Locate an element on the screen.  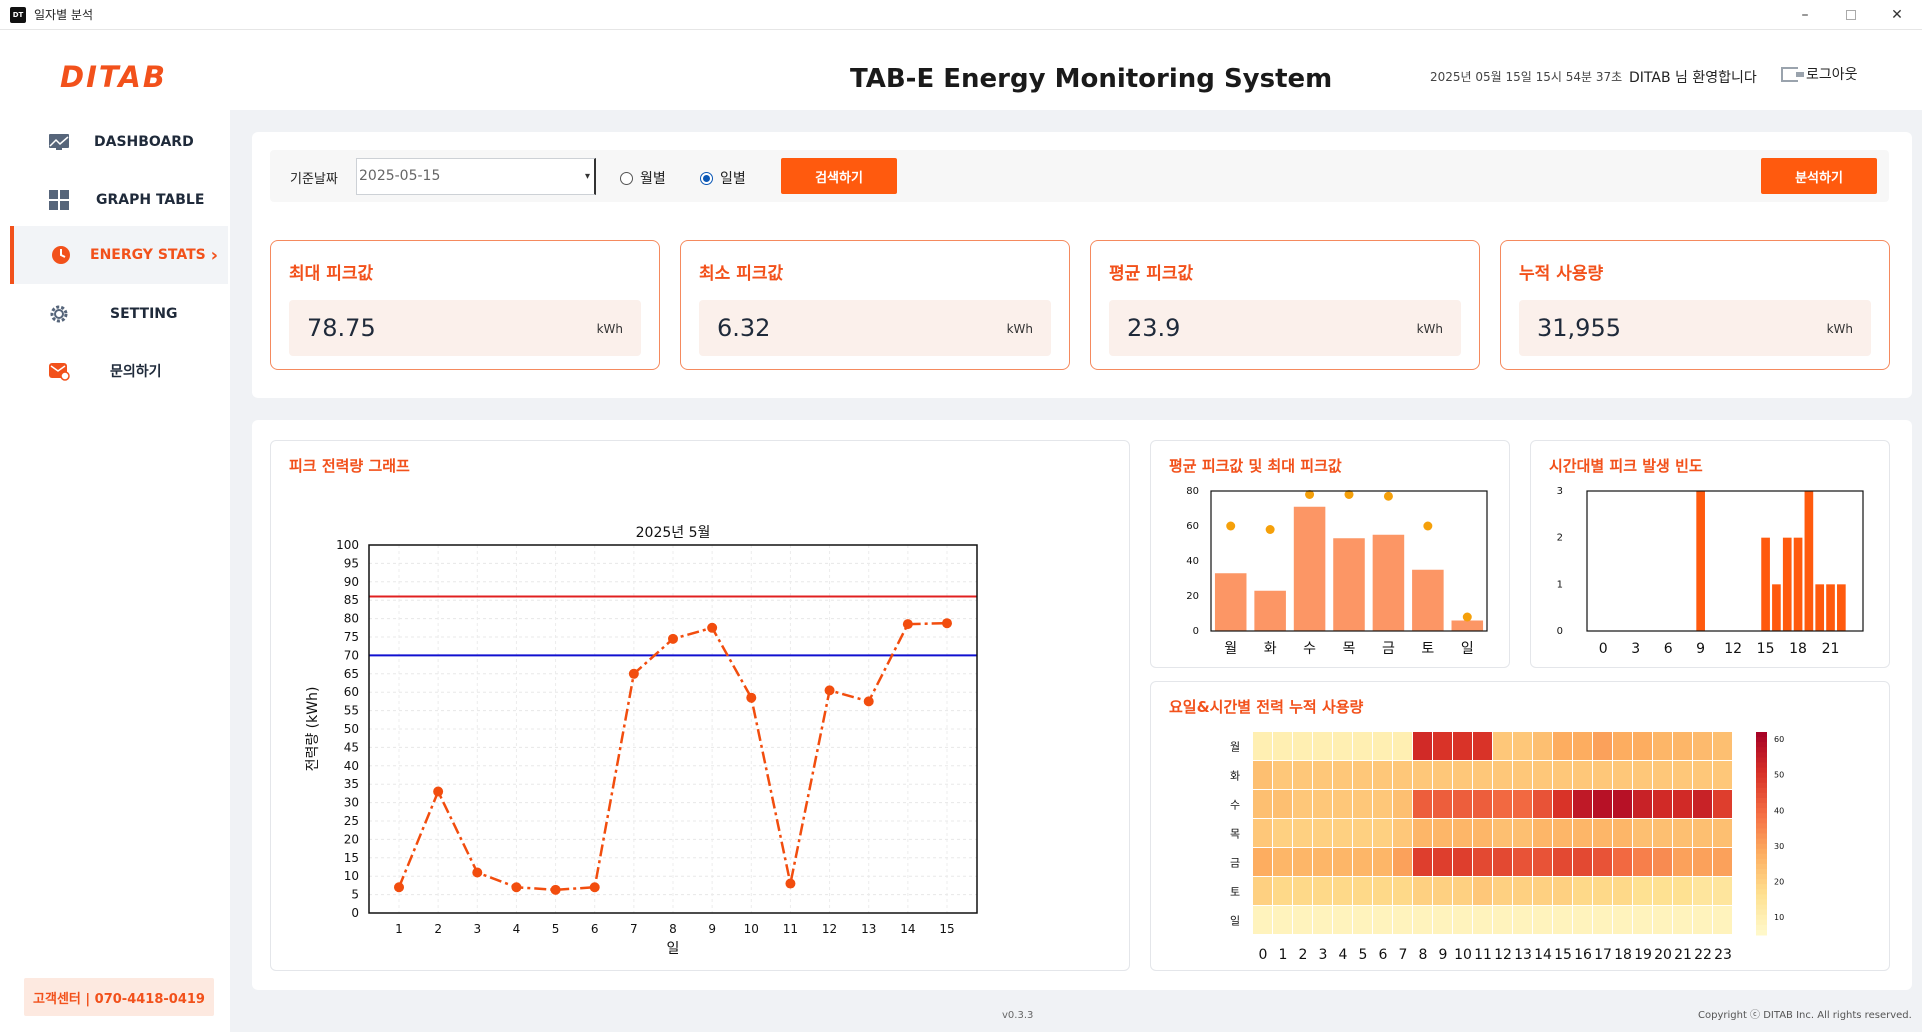
minimize-button: – is located at coordinates (1805, 15).